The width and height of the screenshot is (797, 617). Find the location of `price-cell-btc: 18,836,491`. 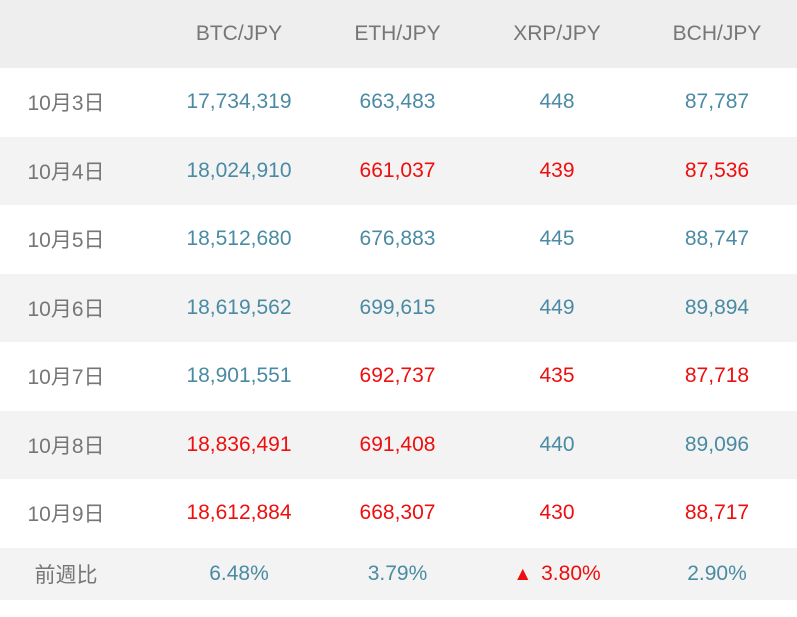

price-cell-btc: 18,836,491 is located at coordinates (239, 444).